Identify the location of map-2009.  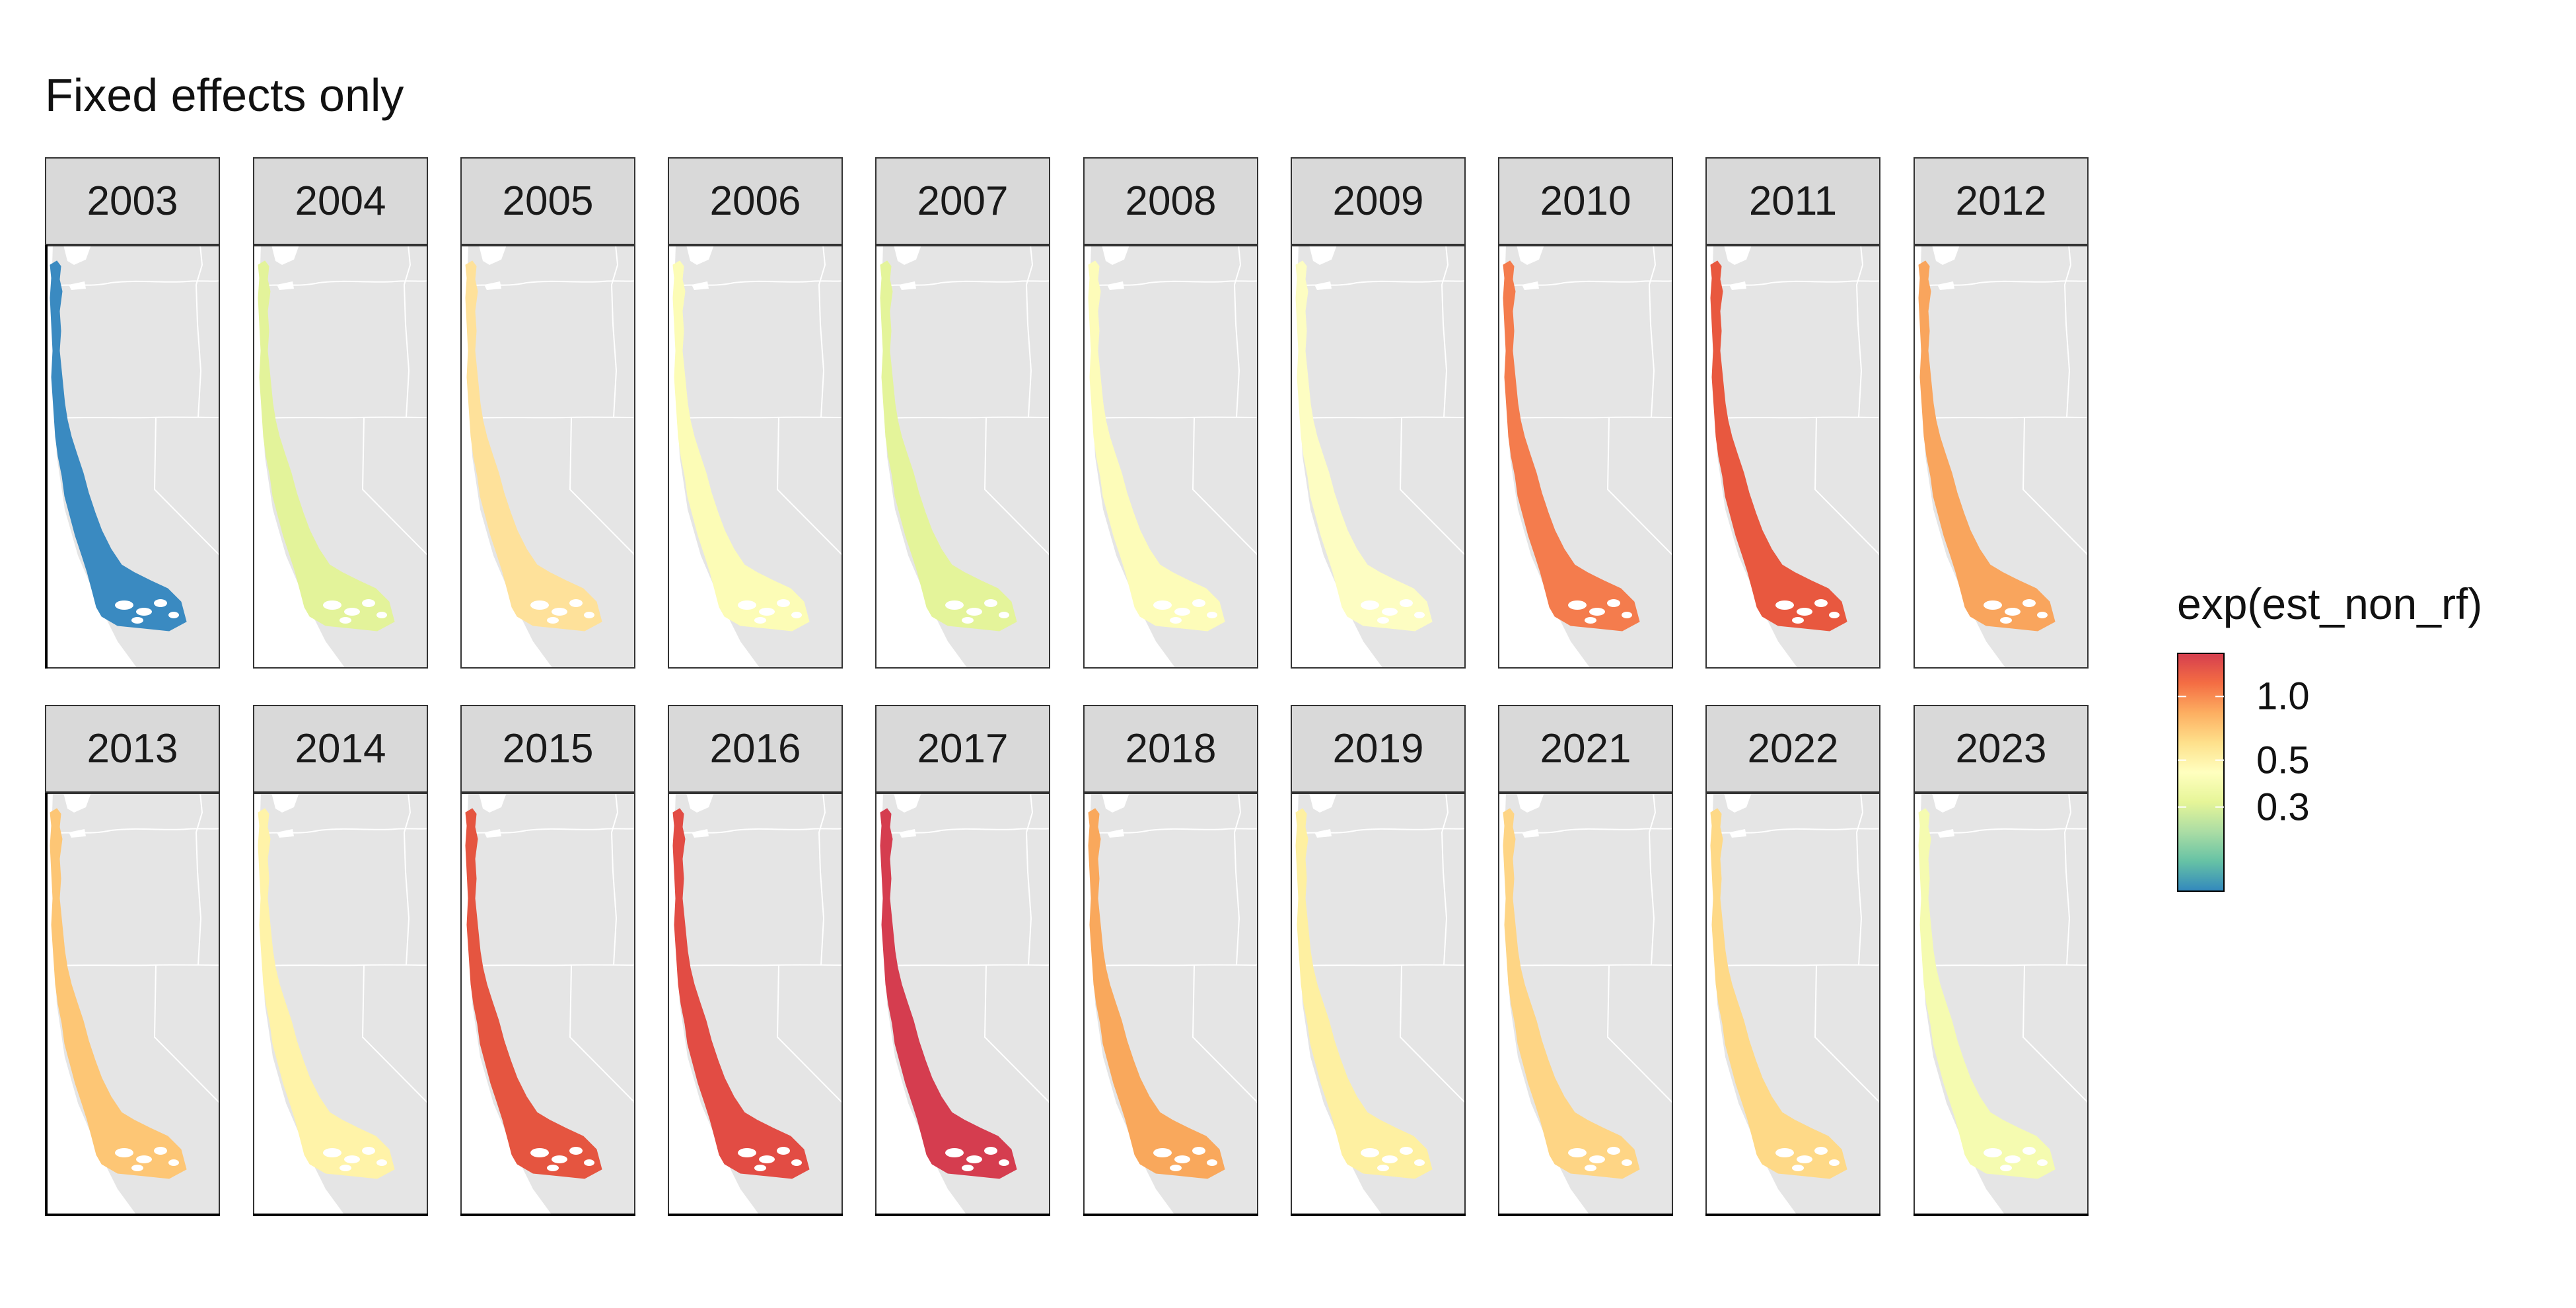
(1379, 457).